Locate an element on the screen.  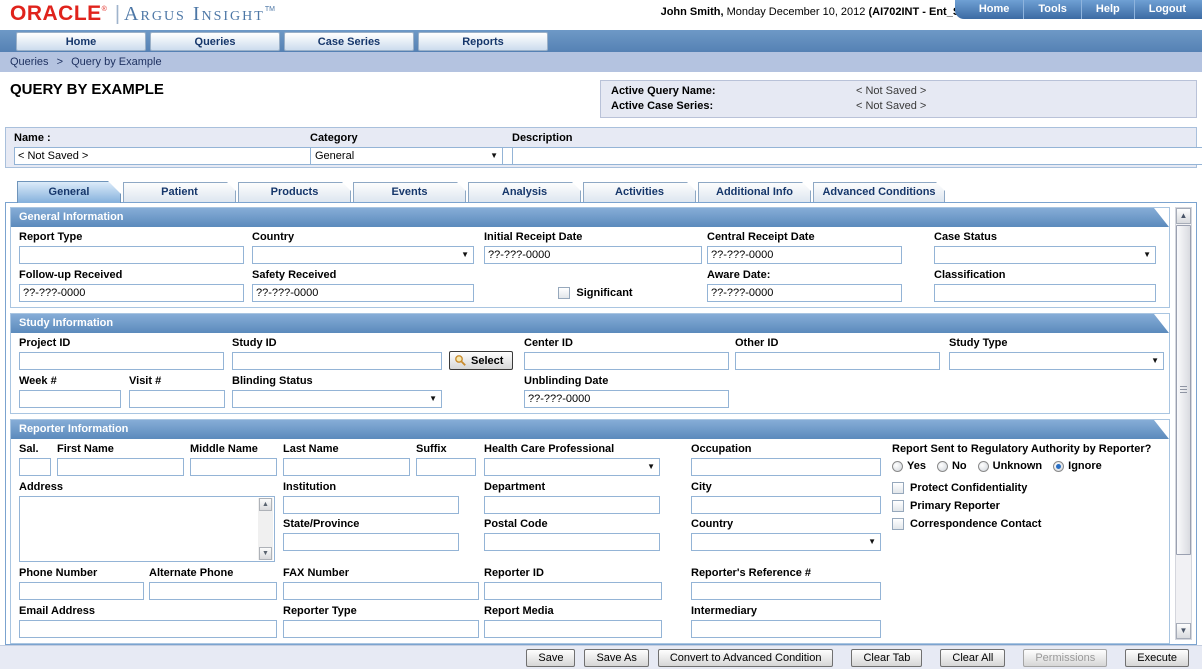
nav-tab-reports: Reports is located at coordinates (483, 41).